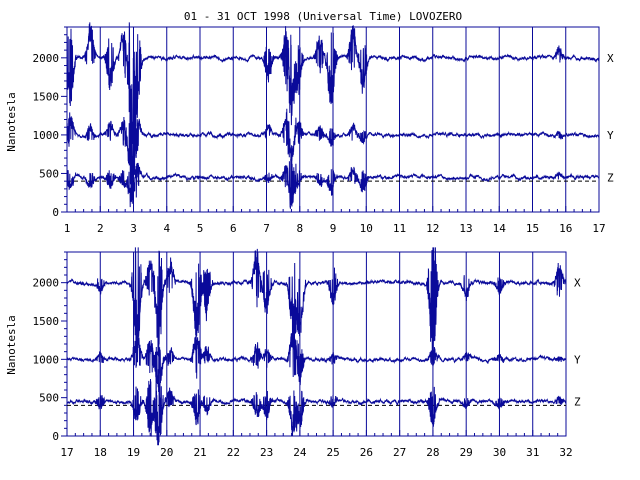 The width and height of the screenshot is (640, 480). Describe the element at coordinates (399, 452) in the screenshot. I see `x-tick-label: 27` at that location.